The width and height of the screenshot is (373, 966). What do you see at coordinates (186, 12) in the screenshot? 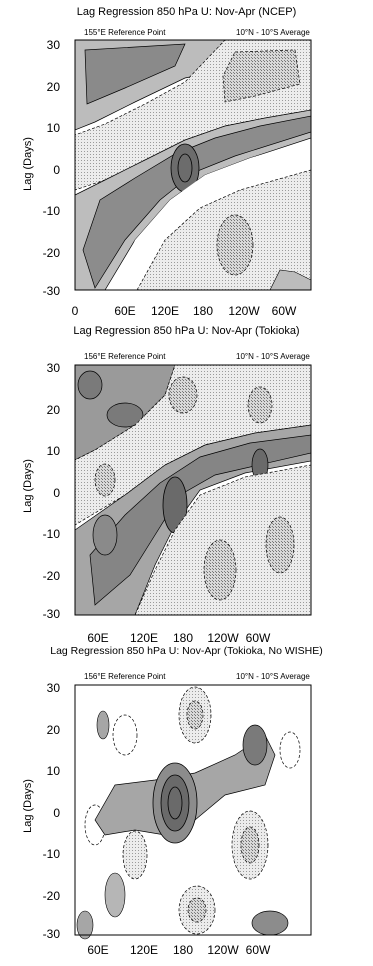
I see `panel-title: Lag Regression 850 hPa U: Nov-Apr (NCEP)` at bounding box center [186, 12].